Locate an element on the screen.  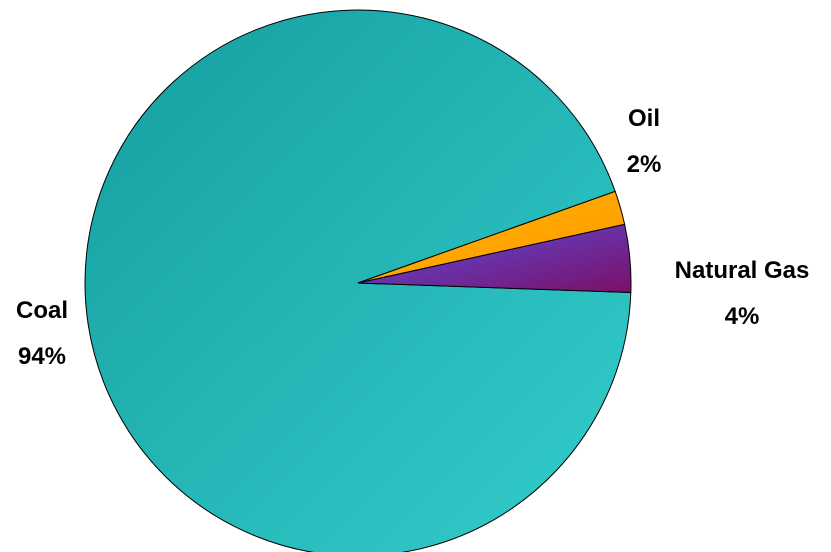
oil-label: Oil is located at coordinates (644, 118).